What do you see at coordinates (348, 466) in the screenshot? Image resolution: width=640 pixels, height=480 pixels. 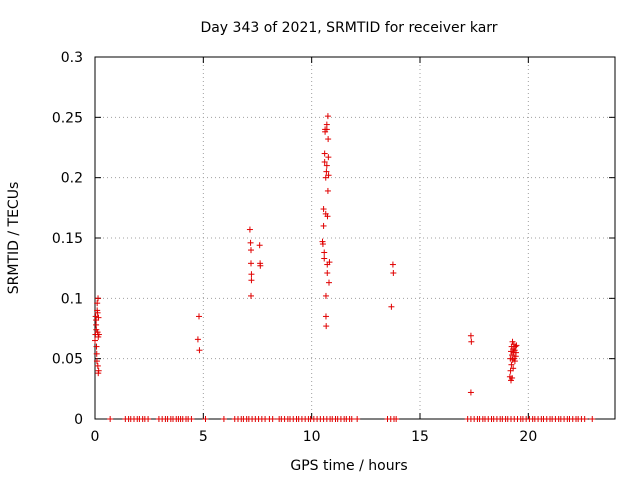 I see `x-axis-label: GPS time / hours` at bounding box center [348, 466].